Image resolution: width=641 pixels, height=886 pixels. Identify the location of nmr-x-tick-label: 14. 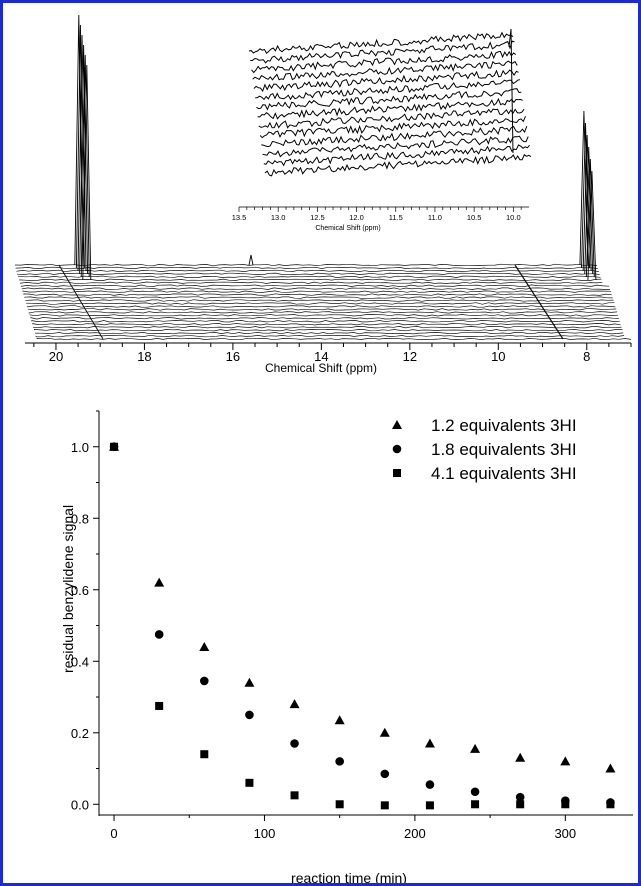
(321, 356).